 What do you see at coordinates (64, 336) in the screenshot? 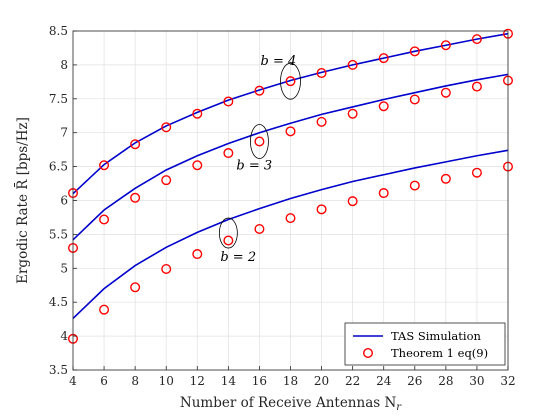
I see `y-tick-label: 4` at bounding box center [64, 336].